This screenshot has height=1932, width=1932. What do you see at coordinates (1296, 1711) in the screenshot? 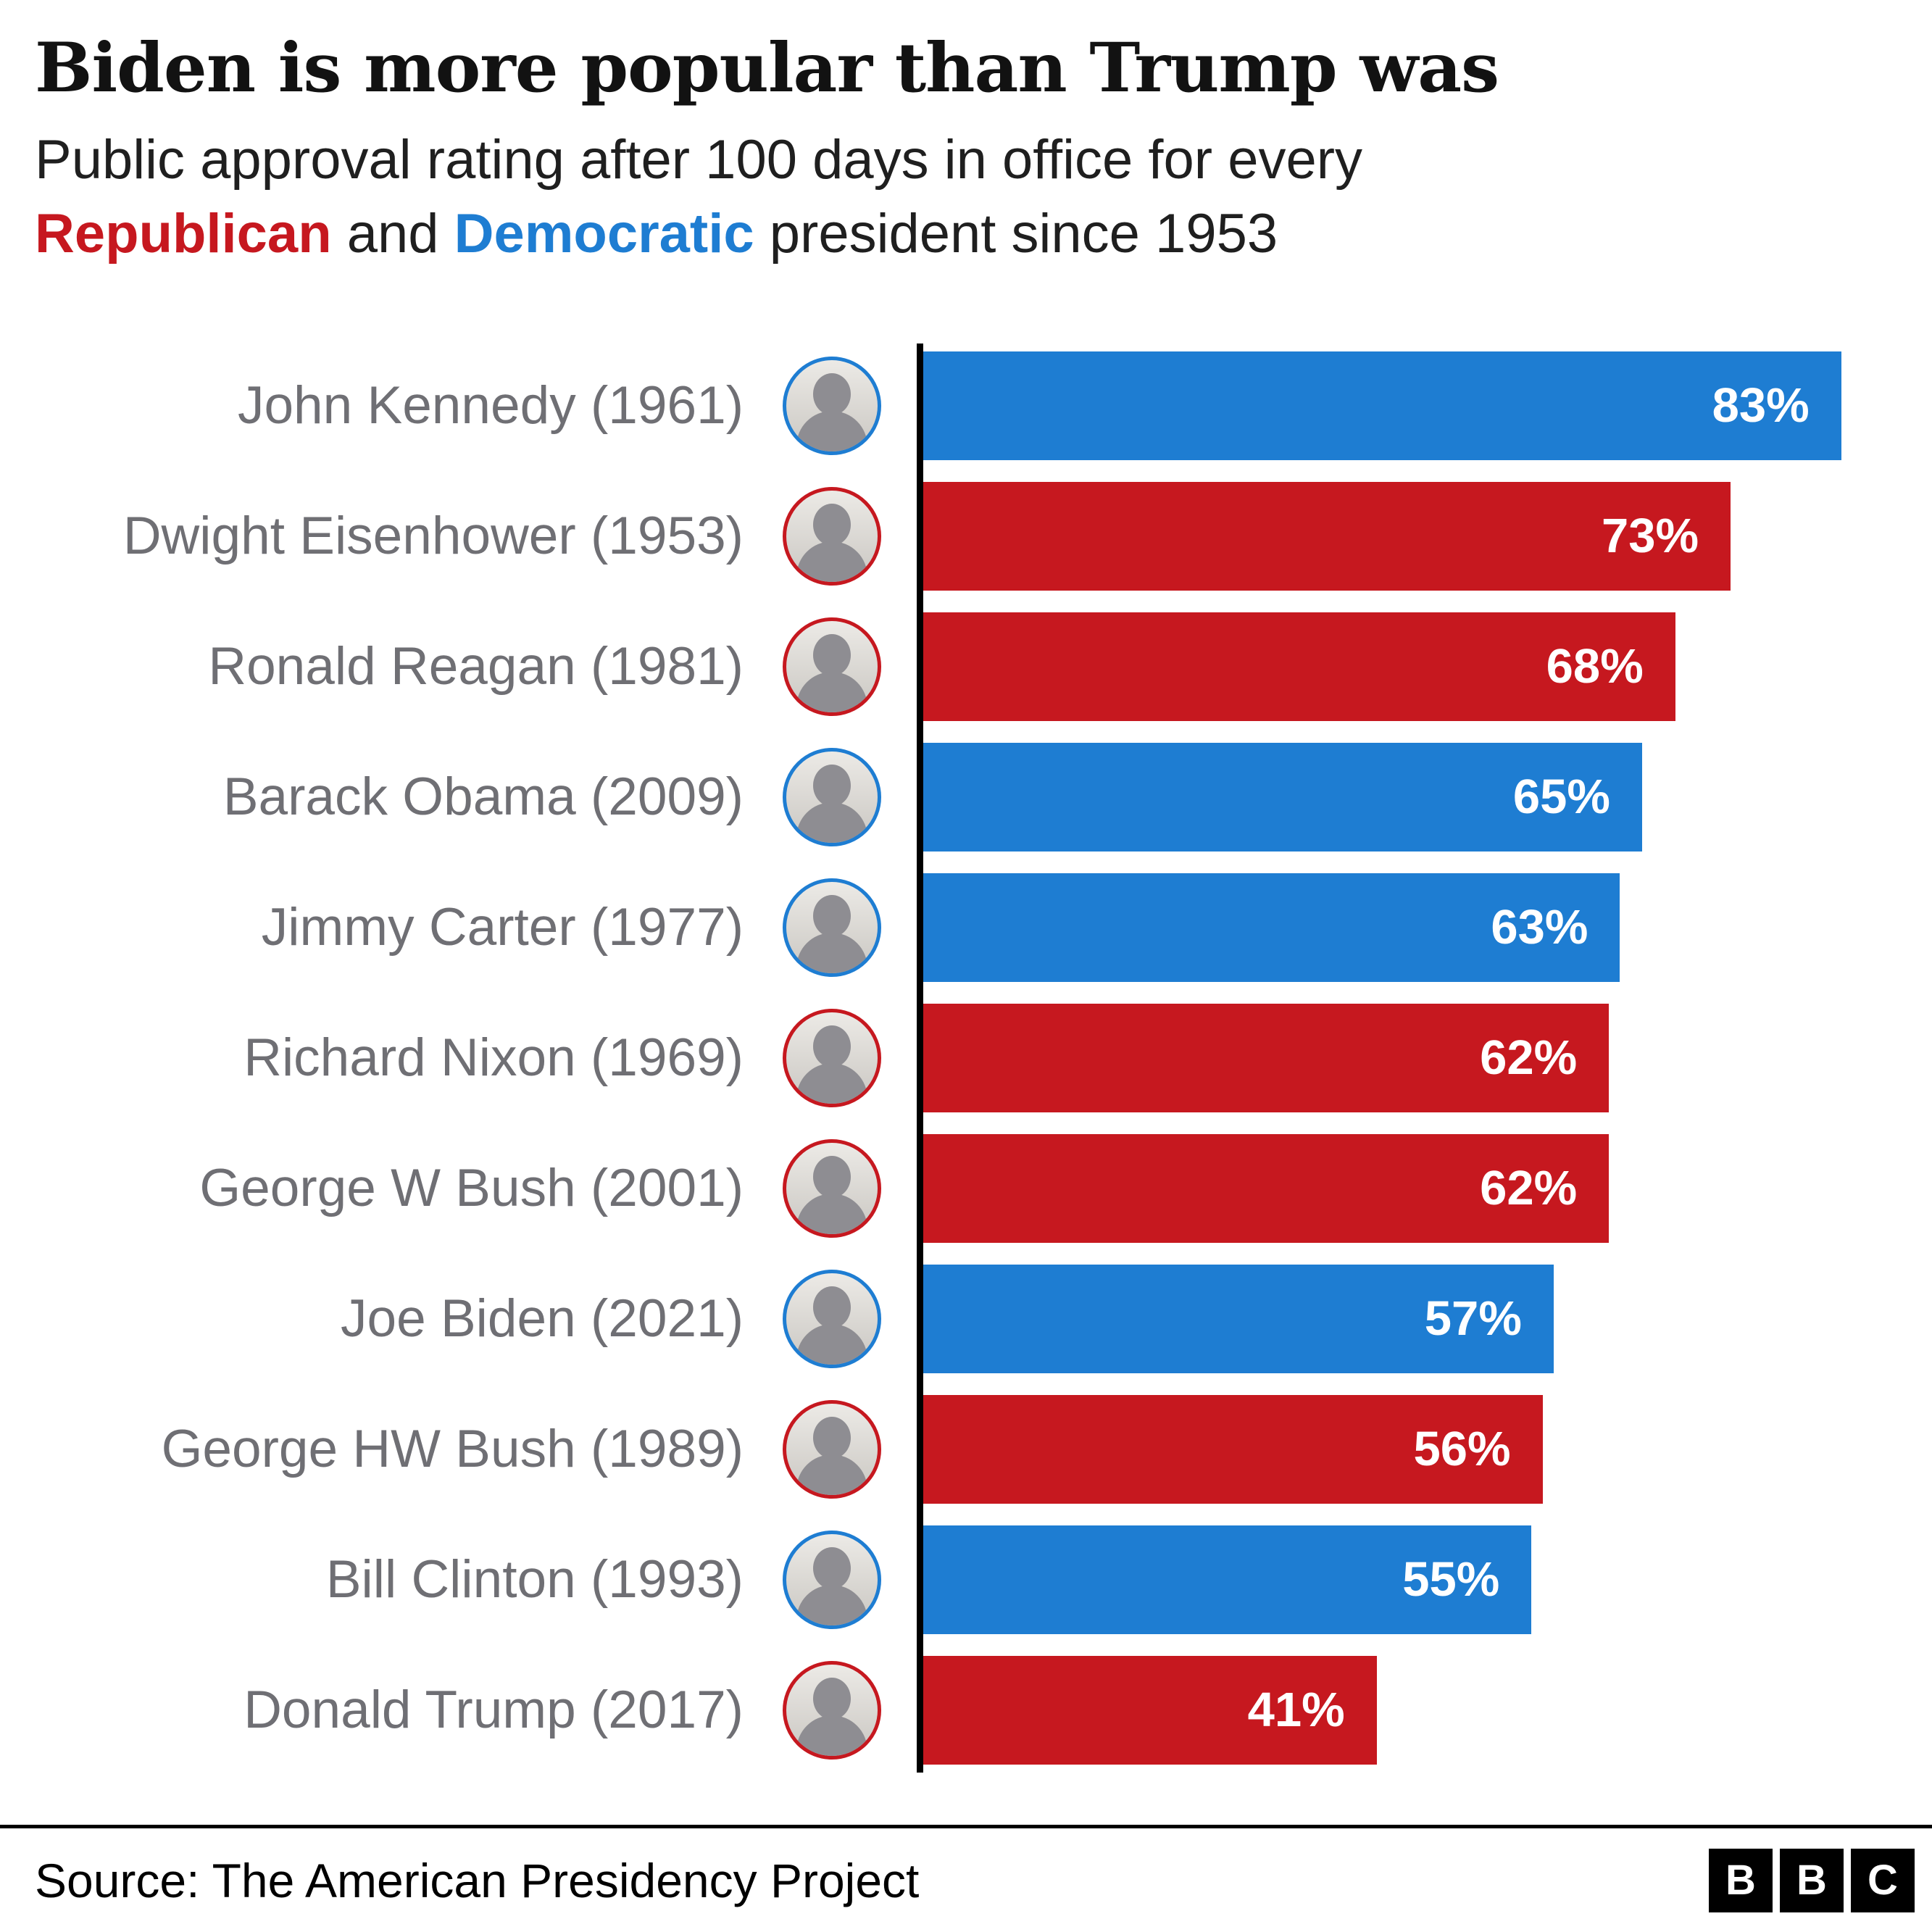
I see `value-label: 41%` at bounding box center [1296, 1711].